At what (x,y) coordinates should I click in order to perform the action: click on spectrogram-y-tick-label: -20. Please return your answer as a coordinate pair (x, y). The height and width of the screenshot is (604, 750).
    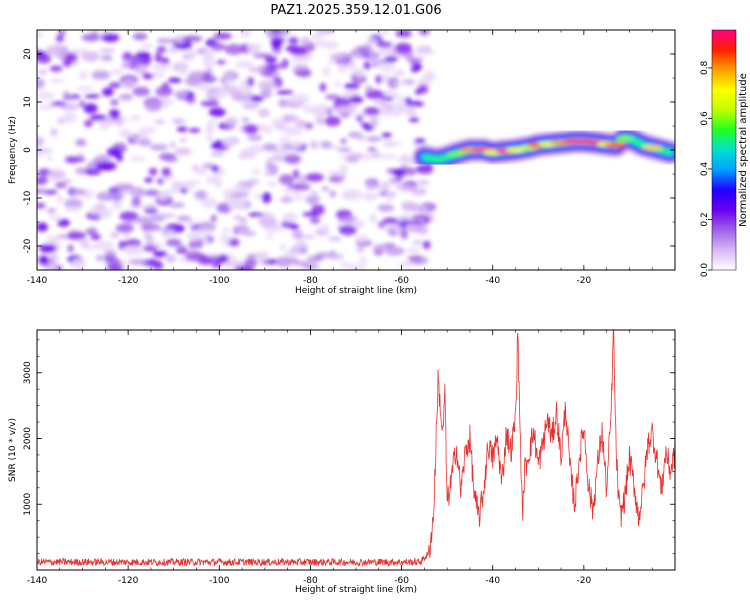
    Looking at the image, I should click on (28, 245).